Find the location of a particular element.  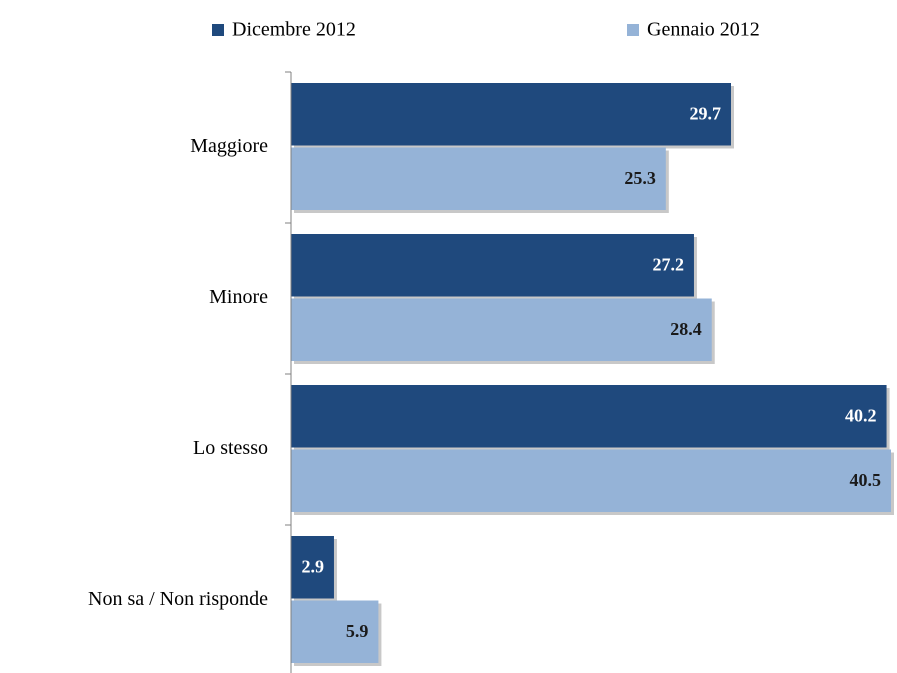

category-label: Non sa / Non risponde is located at coordinates (178, 599).